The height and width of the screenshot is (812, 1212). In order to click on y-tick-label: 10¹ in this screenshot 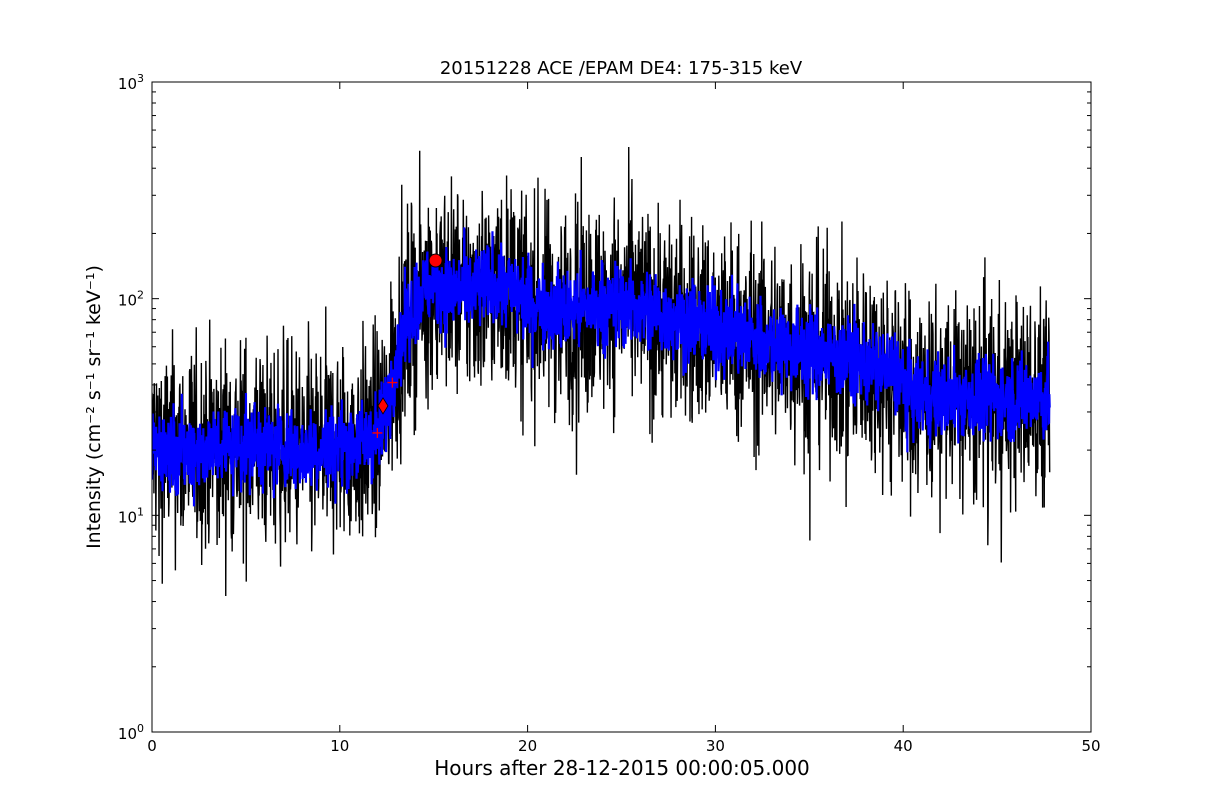, I will do `click(131, 515)`.